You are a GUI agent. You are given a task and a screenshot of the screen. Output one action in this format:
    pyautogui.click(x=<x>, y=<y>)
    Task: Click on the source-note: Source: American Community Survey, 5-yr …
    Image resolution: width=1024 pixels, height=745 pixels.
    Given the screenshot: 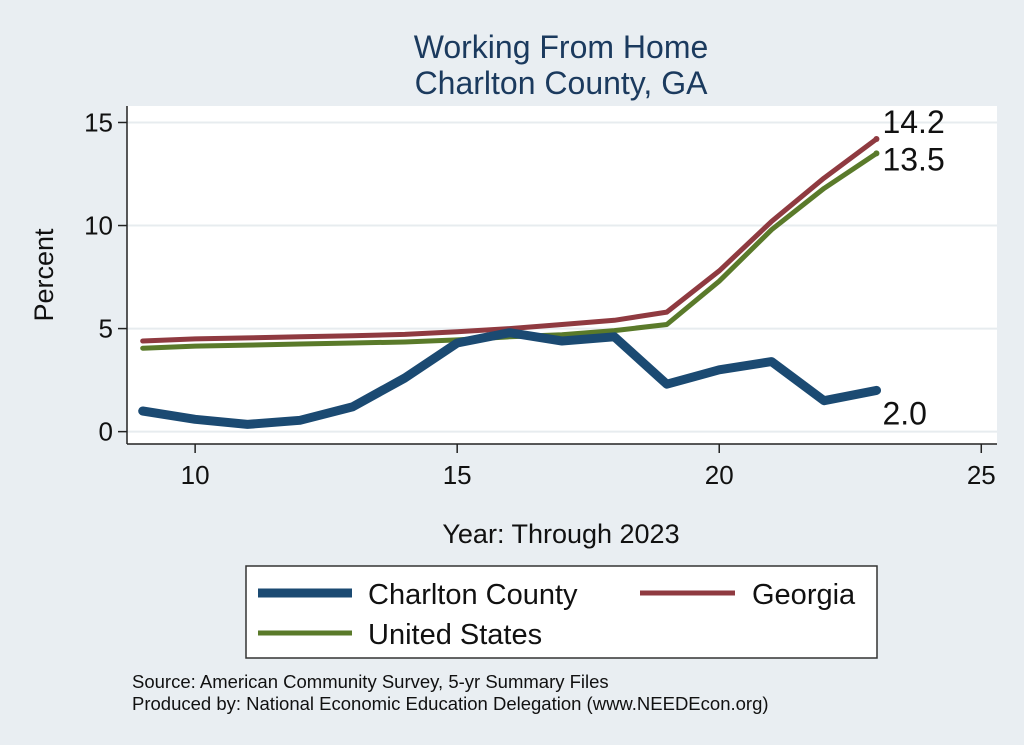 What is the action you would take?
    pyautogui.click(x=370, y=681)
    